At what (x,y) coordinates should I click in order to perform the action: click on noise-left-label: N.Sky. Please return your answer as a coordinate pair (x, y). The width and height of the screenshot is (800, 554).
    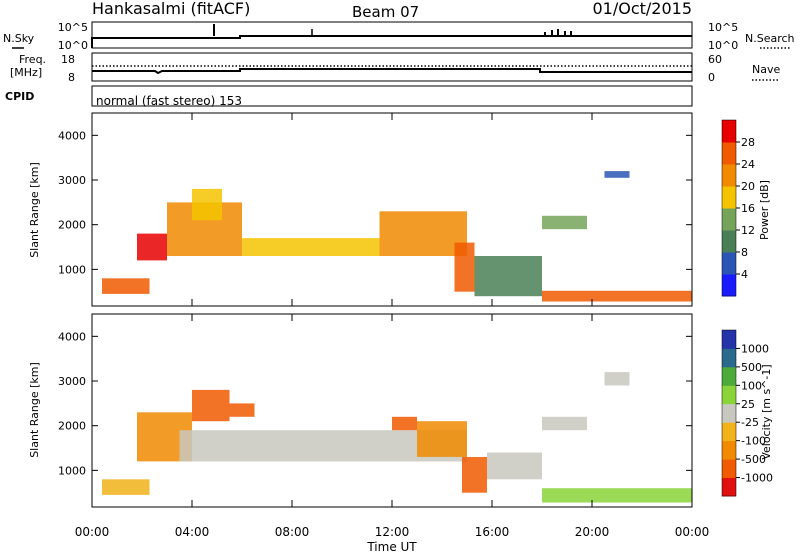
    Looking at the image, I should click on (19, 38).